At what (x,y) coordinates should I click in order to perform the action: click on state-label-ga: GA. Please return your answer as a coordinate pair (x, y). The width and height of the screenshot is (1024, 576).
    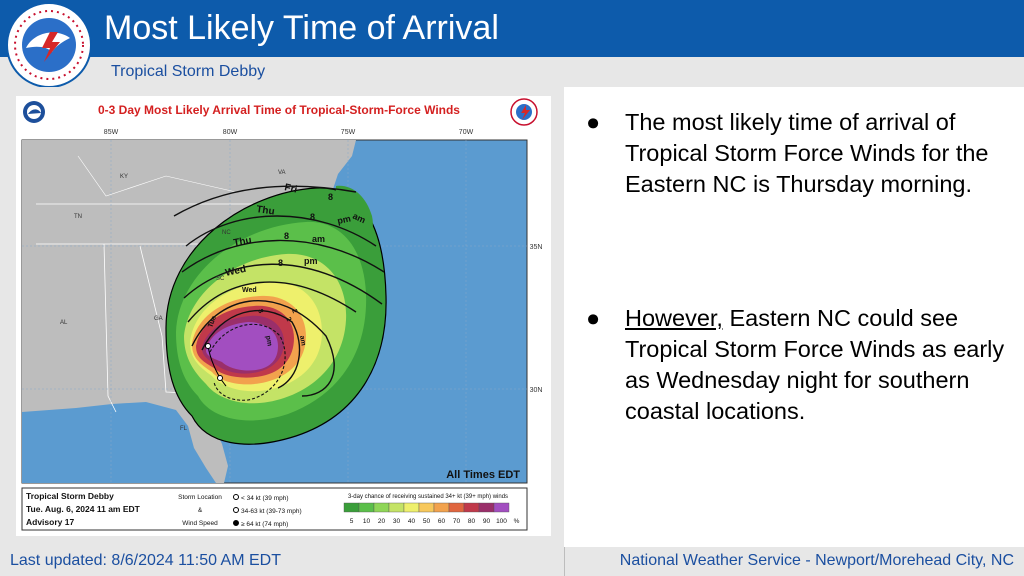
    Looking at the image, I should click on (158, 319).